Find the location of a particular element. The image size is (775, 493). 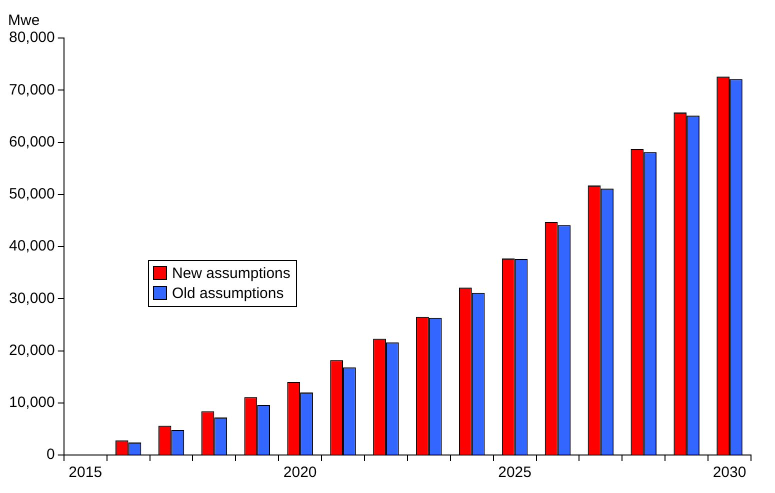

x-tick-label: 2015 is located at coordinates (85, 473).